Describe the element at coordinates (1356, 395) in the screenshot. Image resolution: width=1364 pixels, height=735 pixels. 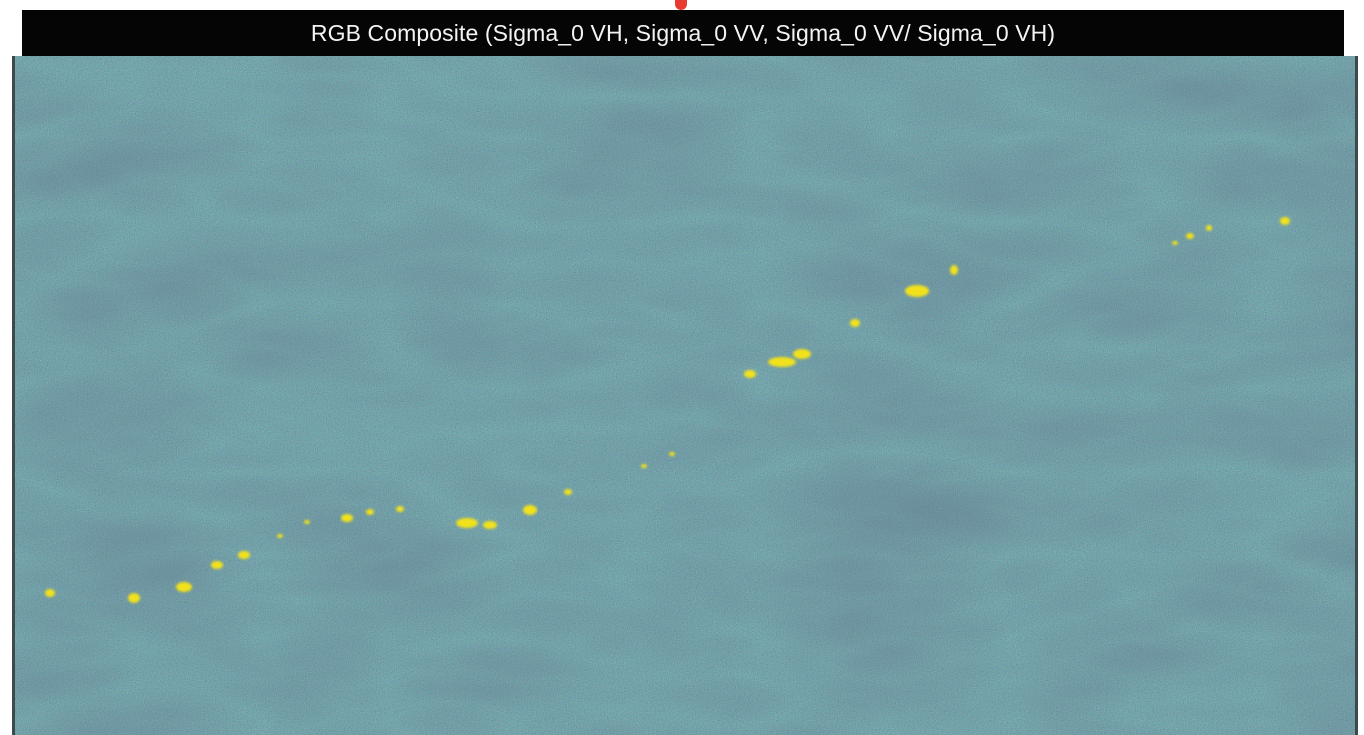
I see `image-border-right` at that location.